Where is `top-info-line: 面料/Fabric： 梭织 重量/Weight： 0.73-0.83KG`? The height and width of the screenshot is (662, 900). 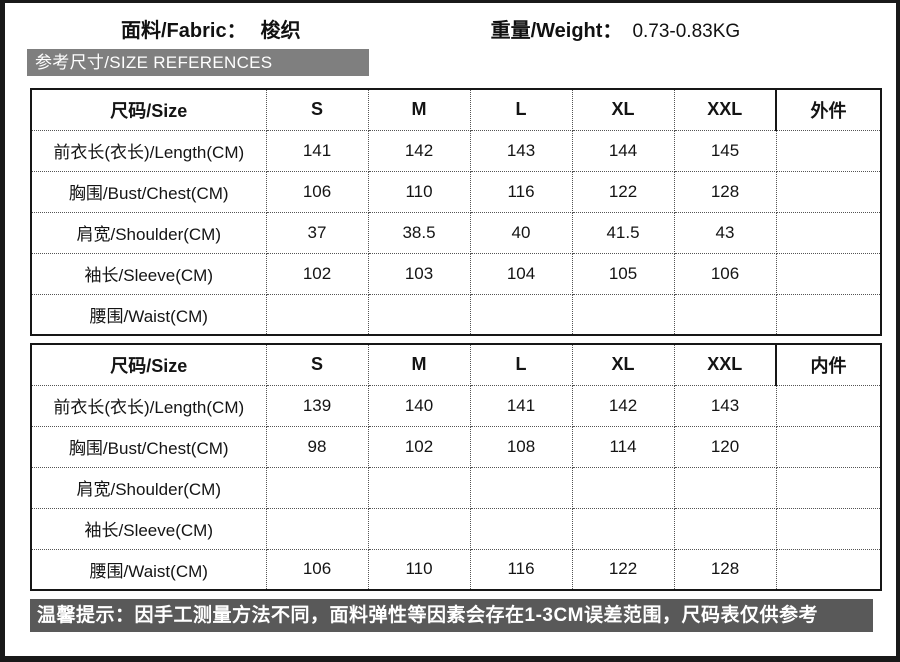 top-info-line: 面料/Fabric： 梭织 重量/Weight： 0.73-0.83KG is located at coordinates (450, 29).